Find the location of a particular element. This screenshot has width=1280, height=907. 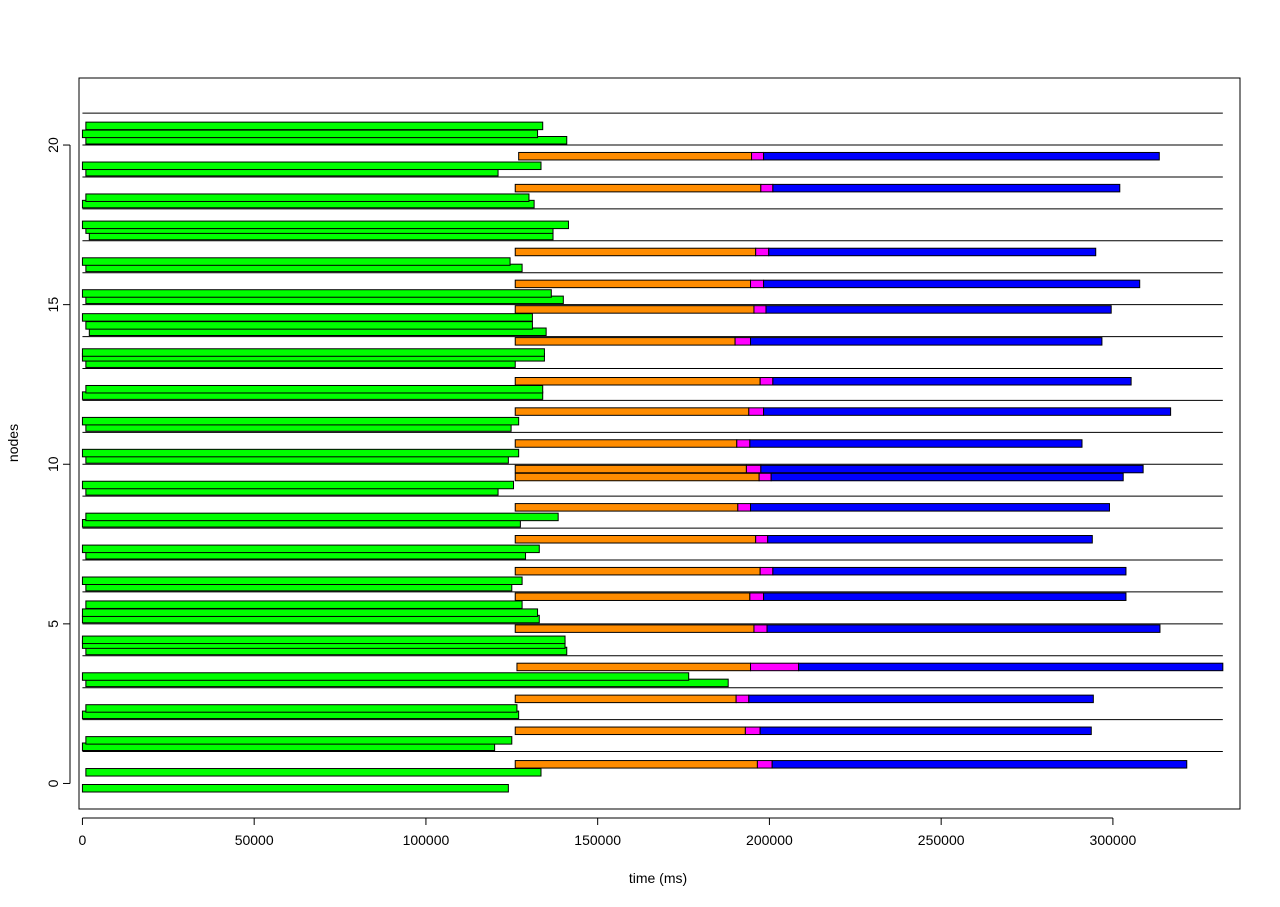

x-axis: 0 50000 100000 150000 200000 250000 300000 is located at coordinates (608, 832).